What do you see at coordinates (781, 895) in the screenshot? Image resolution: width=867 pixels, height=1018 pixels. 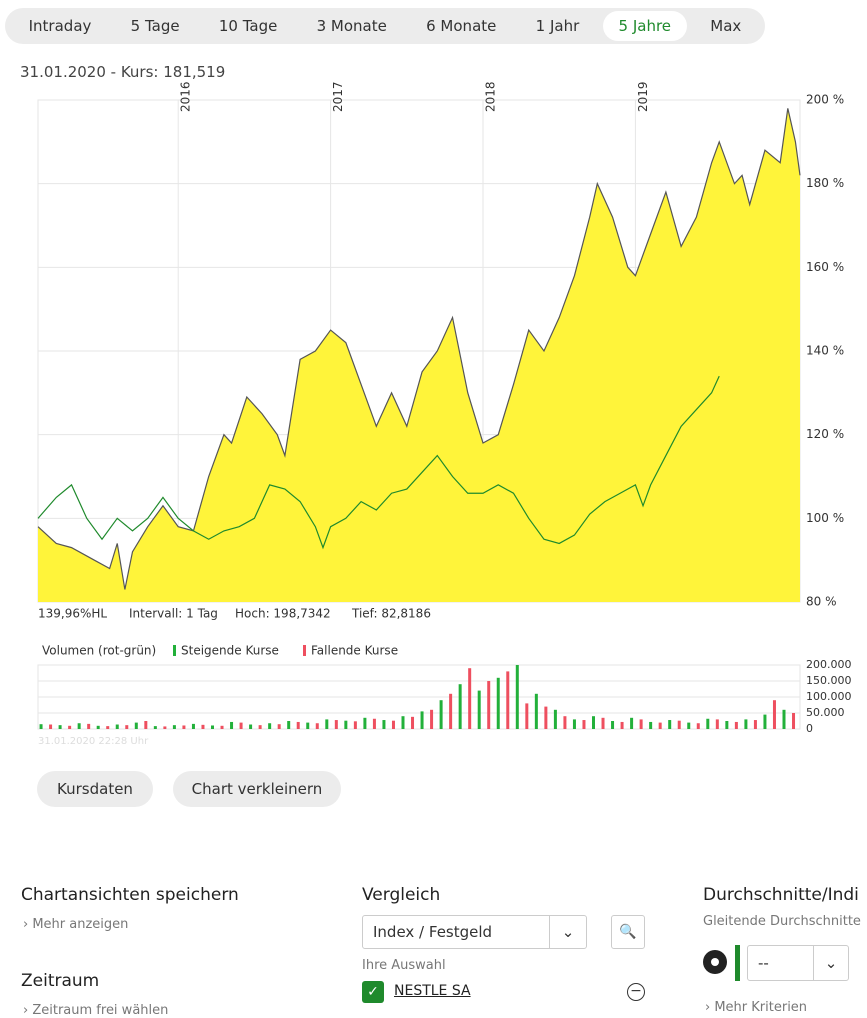 I see `panel-title: Durchschnitte/Indi` at bounding box center [781, 895].